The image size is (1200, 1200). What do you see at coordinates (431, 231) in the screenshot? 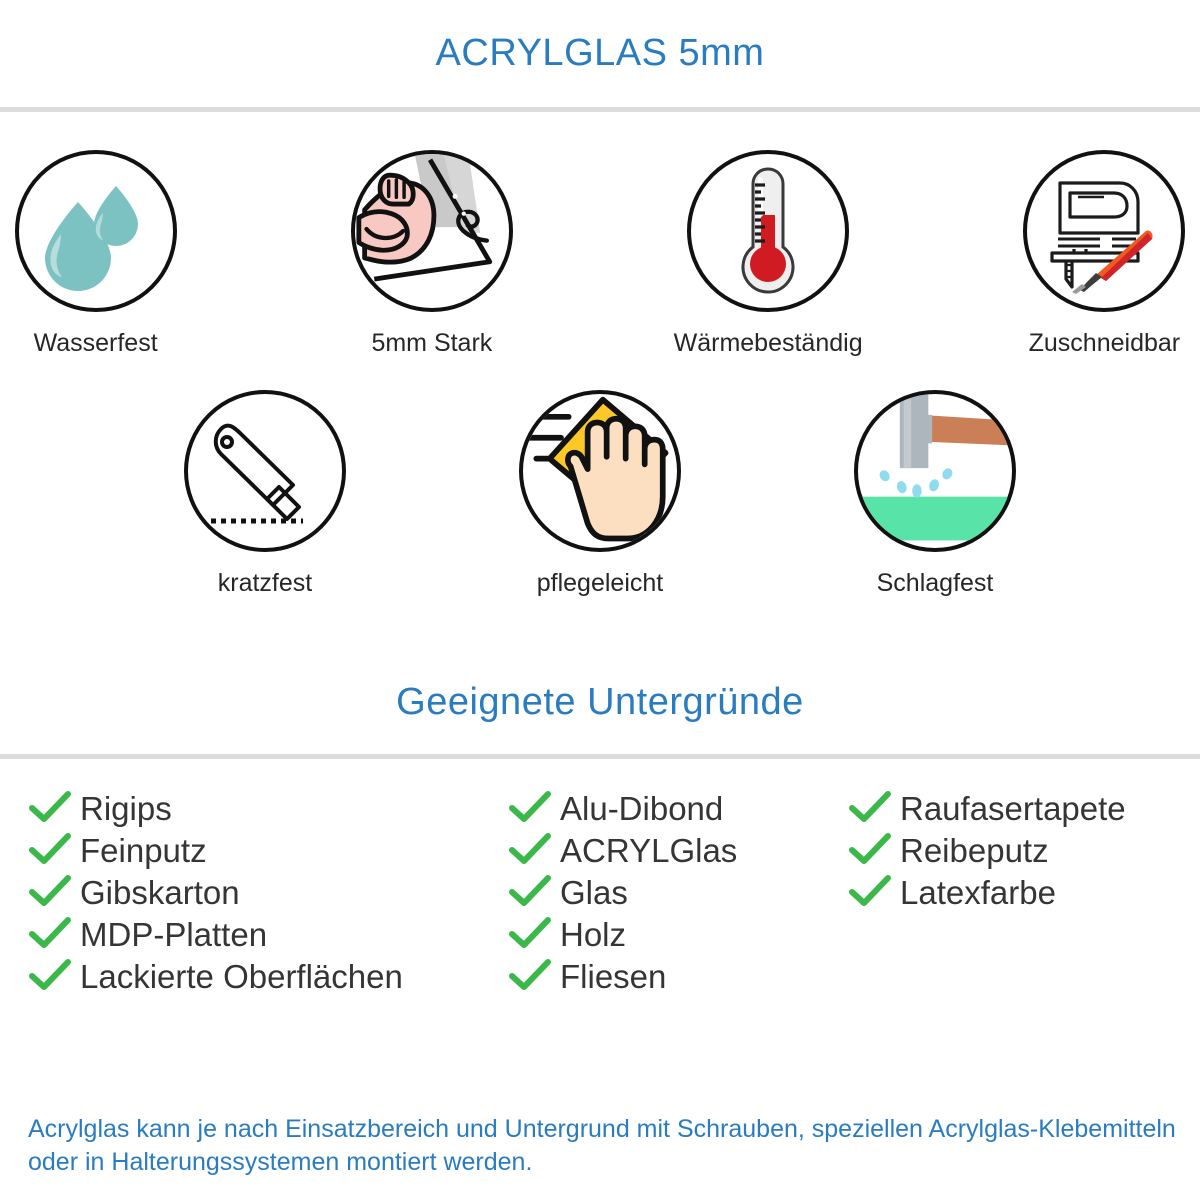
I see `strong-arm-icon` at bounding box center [431, 231].